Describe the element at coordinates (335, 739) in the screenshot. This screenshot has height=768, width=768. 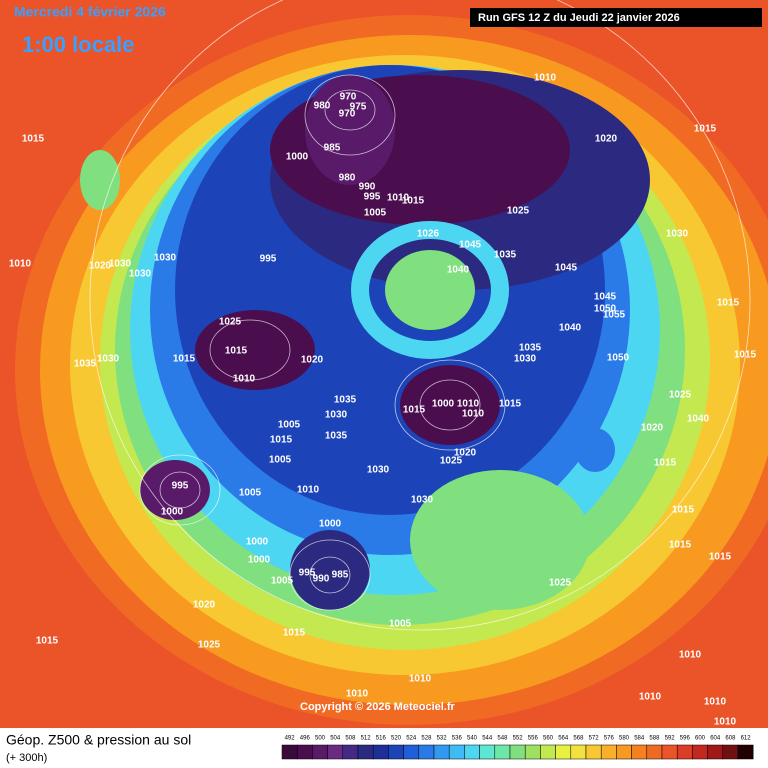
I see `color-label: 504` at that location.